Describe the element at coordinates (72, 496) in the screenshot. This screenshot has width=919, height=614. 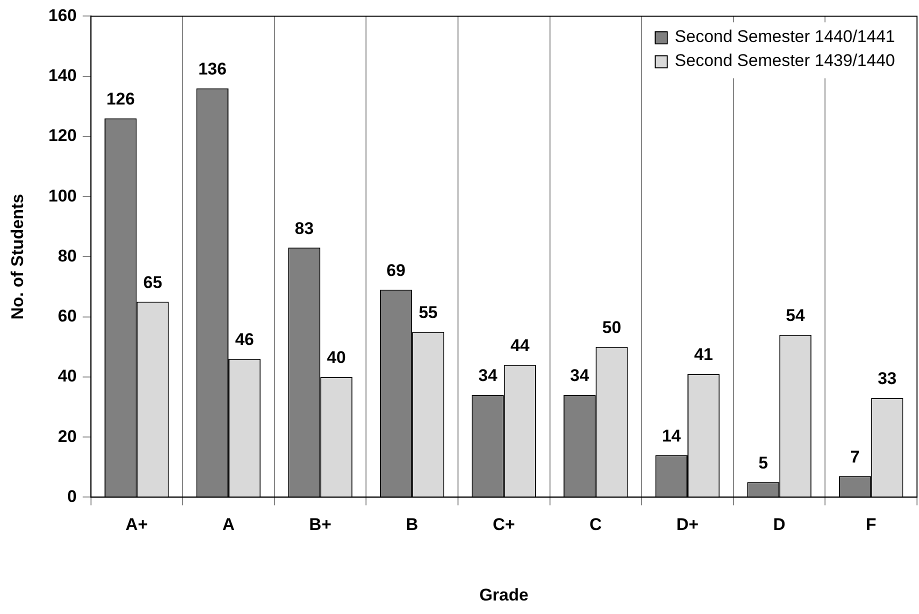
I see `y-tick-label: 0` at that location.